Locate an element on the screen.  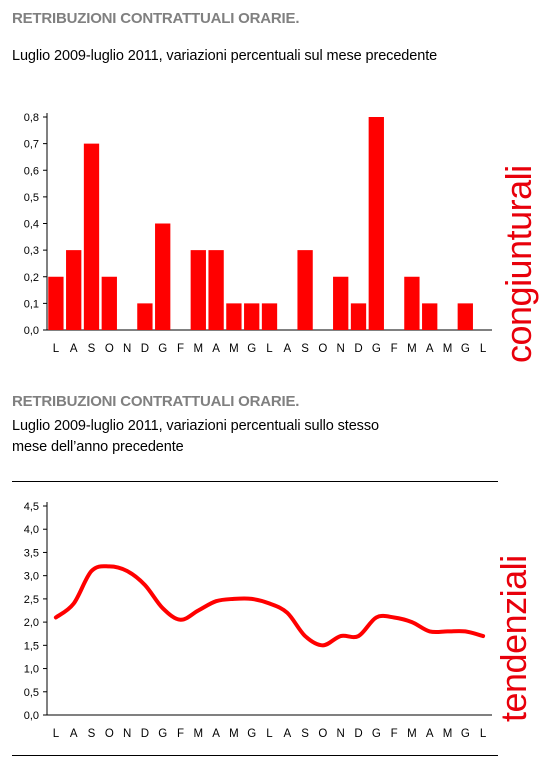
y-tick-label: 2,0 is located at coordinates (31, 623).